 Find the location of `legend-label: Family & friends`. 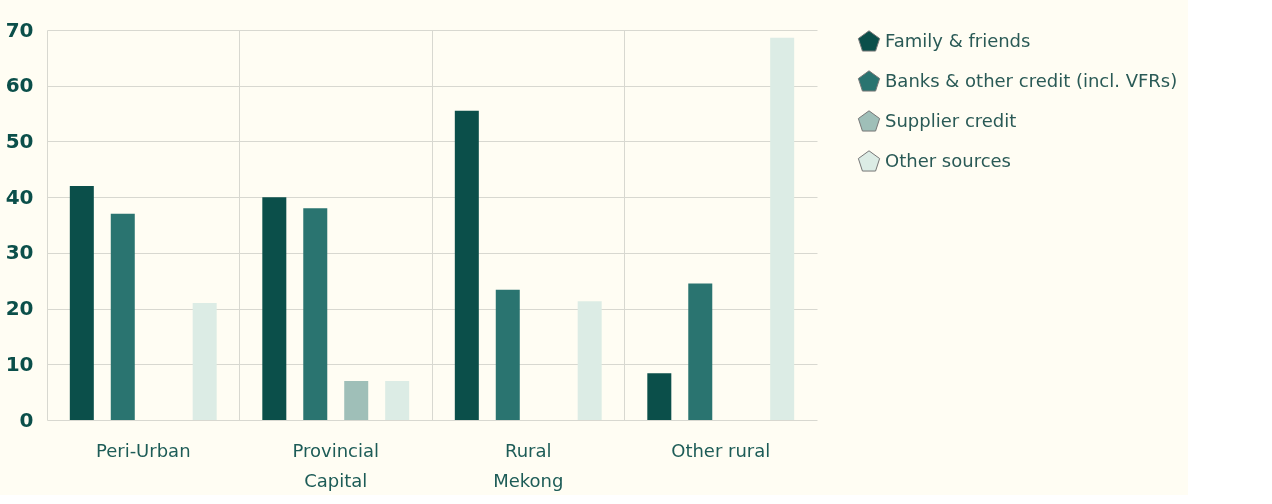

legend-label: Family & friends is located at coordinates (958, 40).